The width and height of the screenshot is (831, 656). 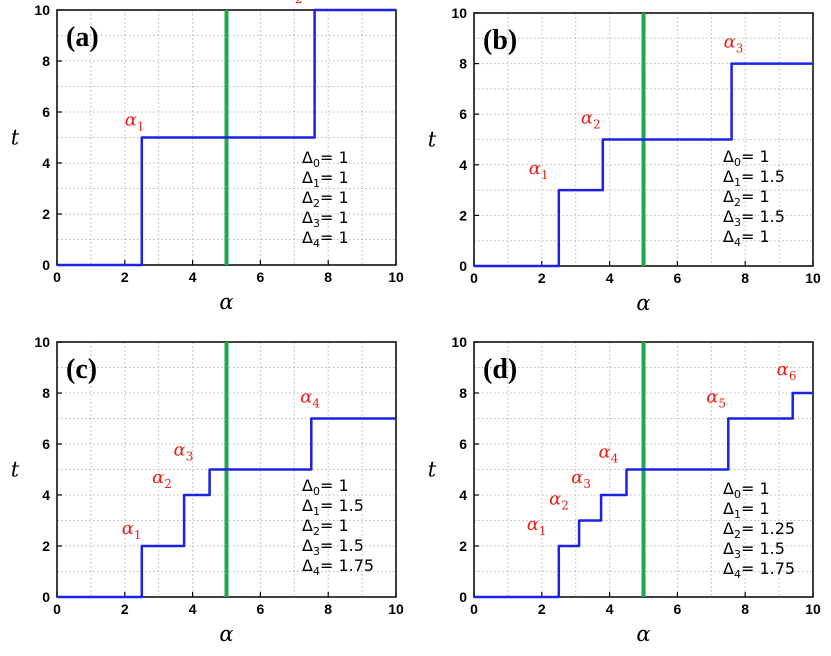 What do you see at coordinates (581, 479) in the screenshot?
I see `alpha-label-3: α3` at bounding box center [581, 479].